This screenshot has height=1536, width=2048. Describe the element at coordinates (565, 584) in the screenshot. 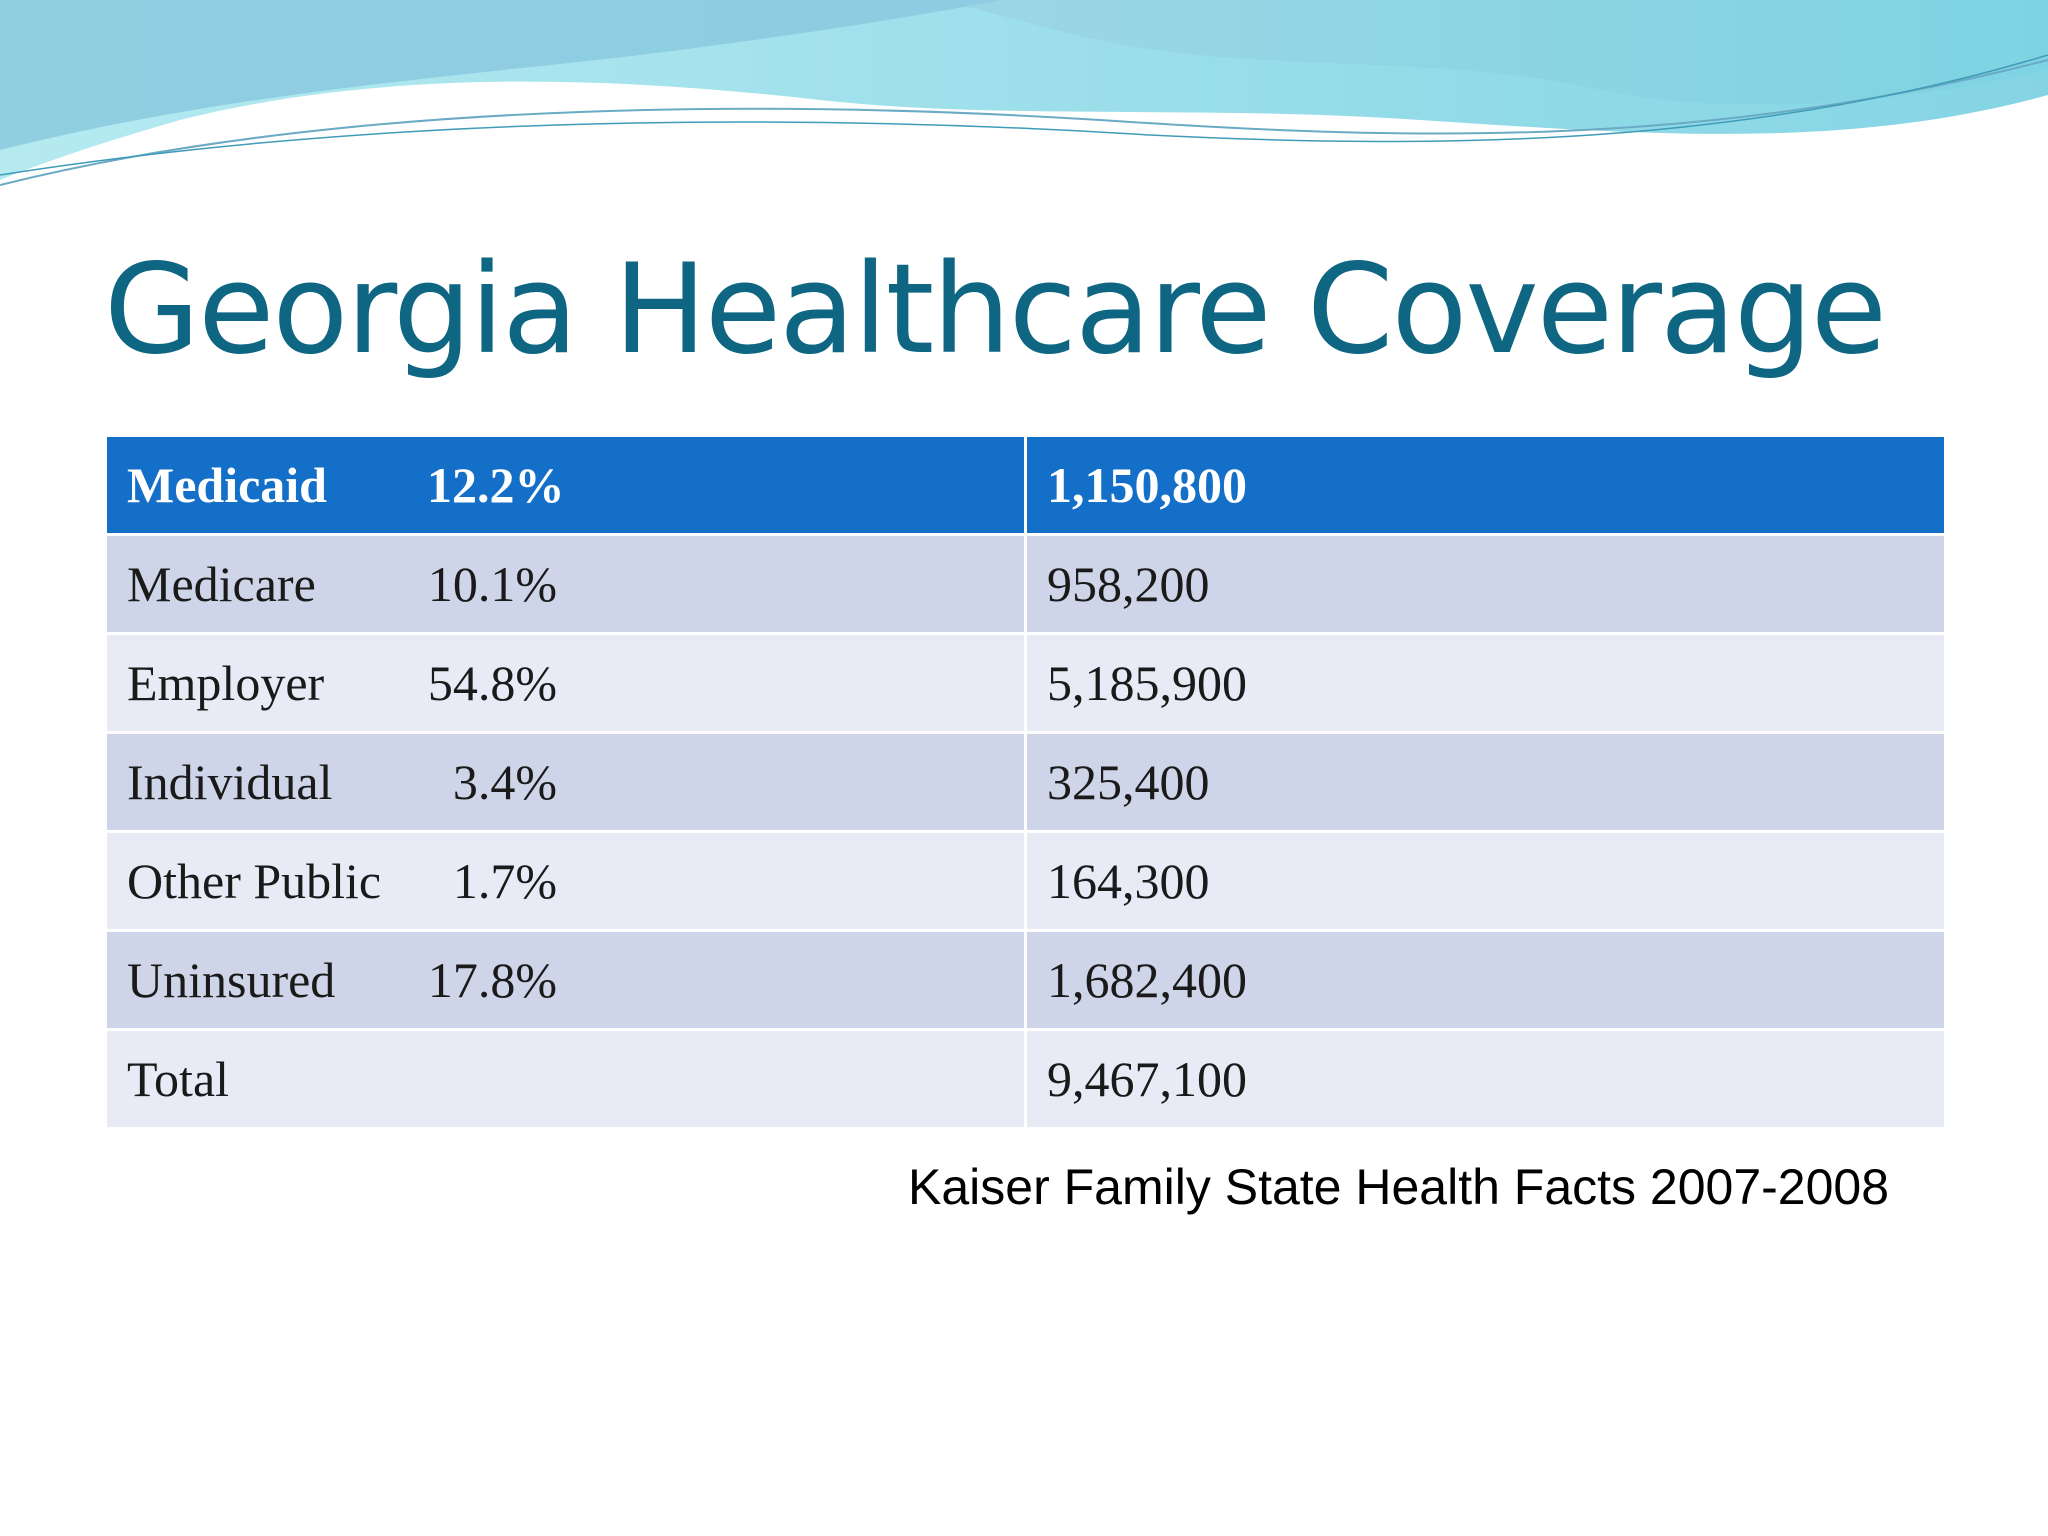

I see `category-cell: Medicare 10.1%` at that location.